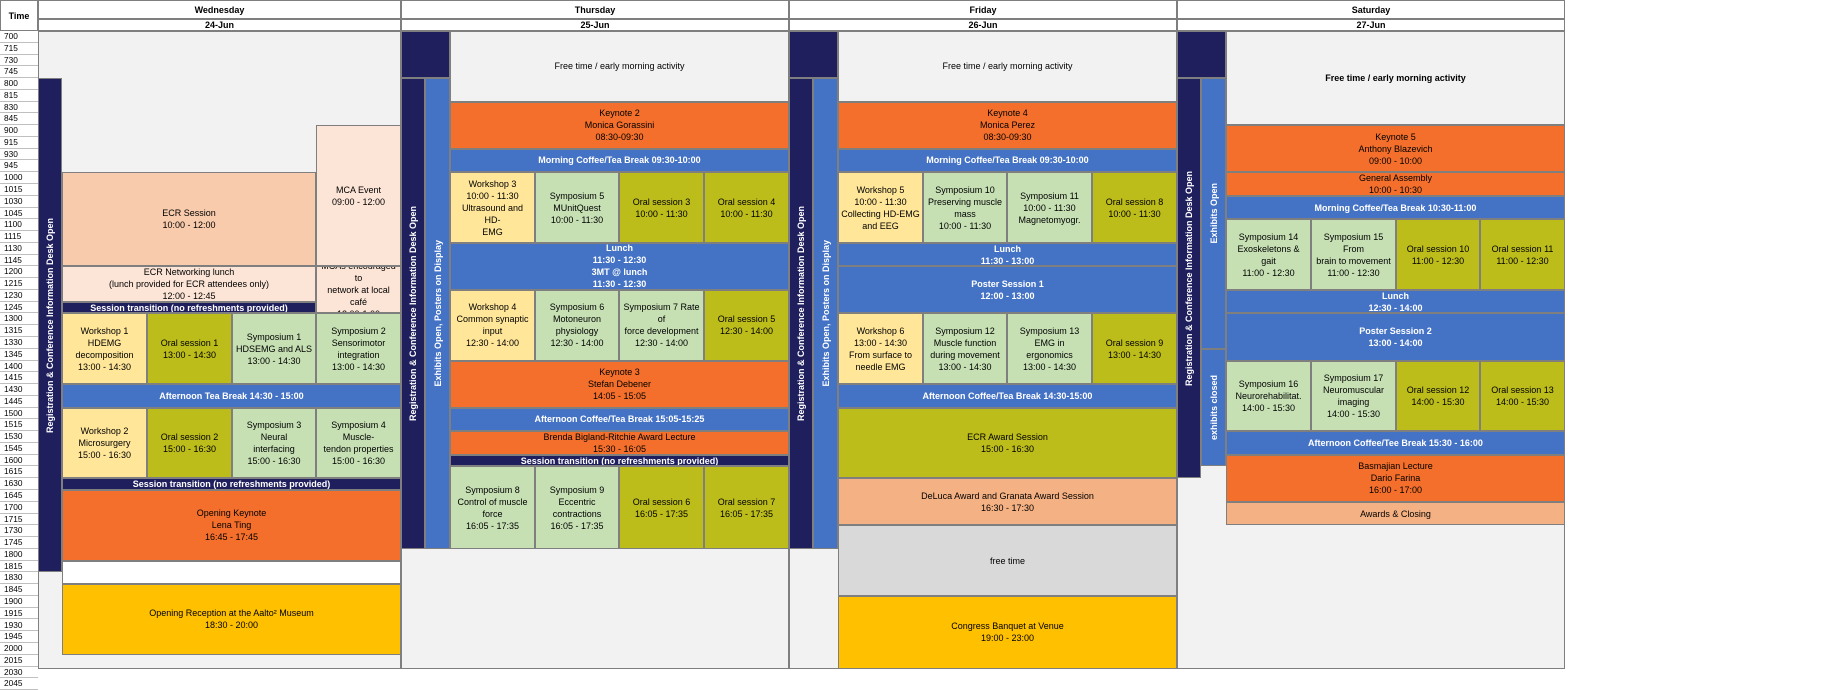  Describe the element at coordinates (231, 525) in the screenshot. I see `wed-opening-keynote: Opening Keynote Lena Ting 16:45 - 17:45` at that location.